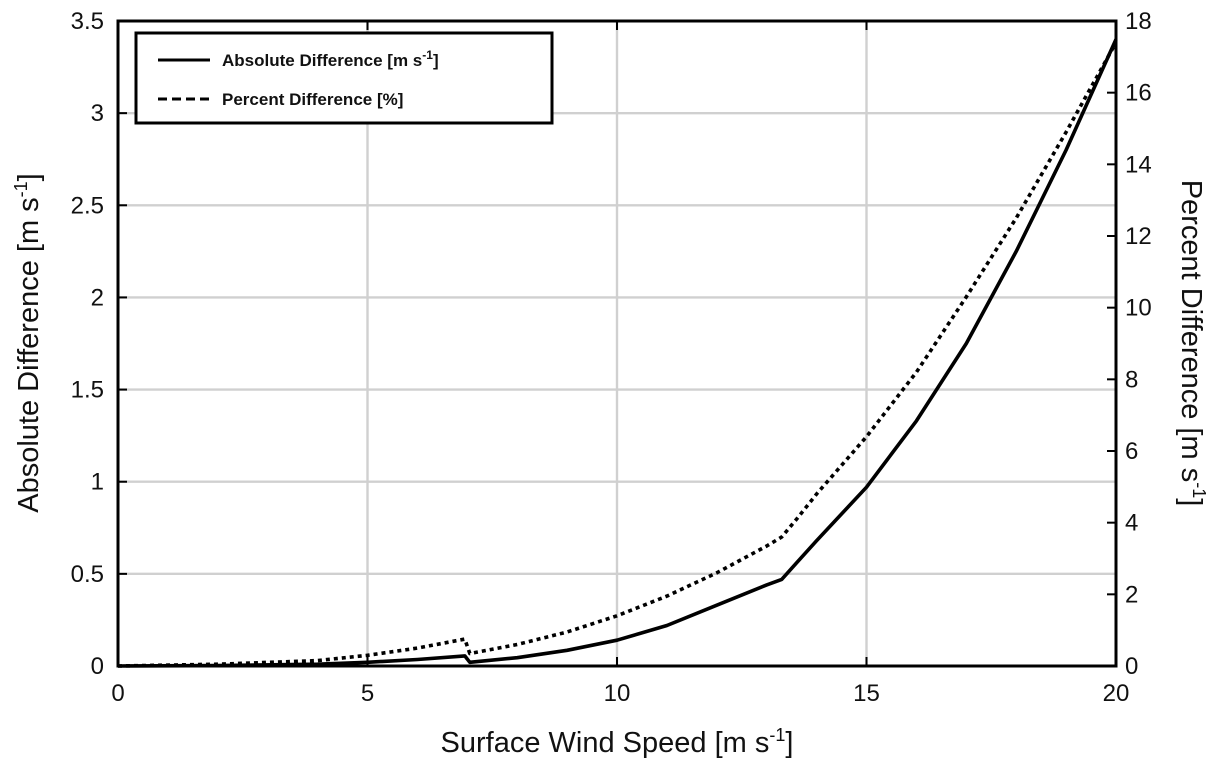 The width and height of the screenshot is (1217, 760). I want to click on y2-tick-label: 8, so click(1131, 379).